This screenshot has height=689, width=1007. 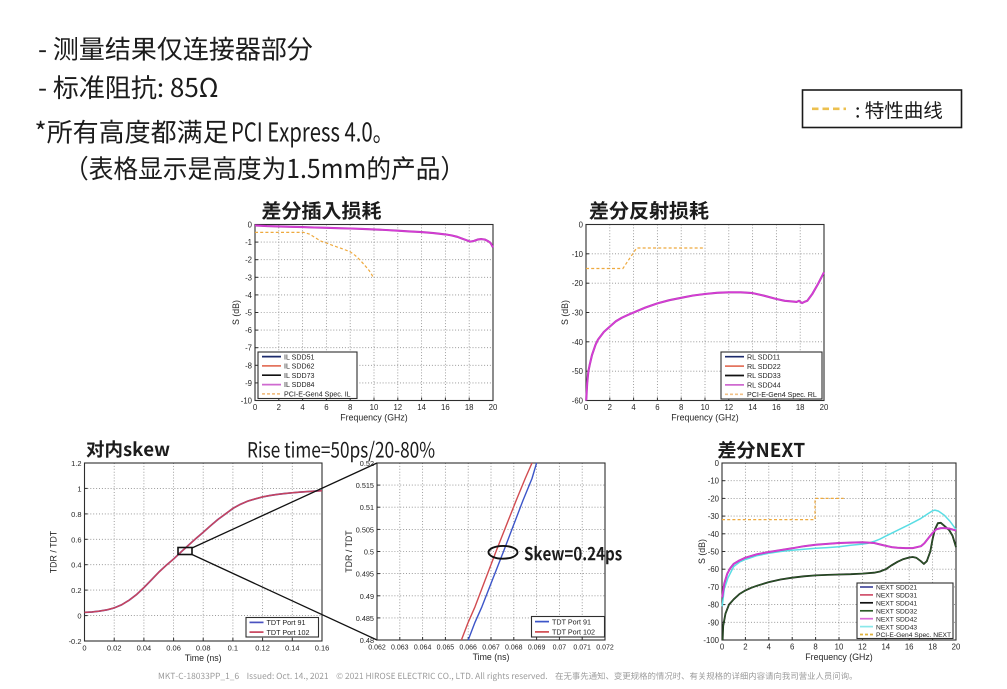 I want to click on svg-text: 0.495, so click(x=365, y=574).